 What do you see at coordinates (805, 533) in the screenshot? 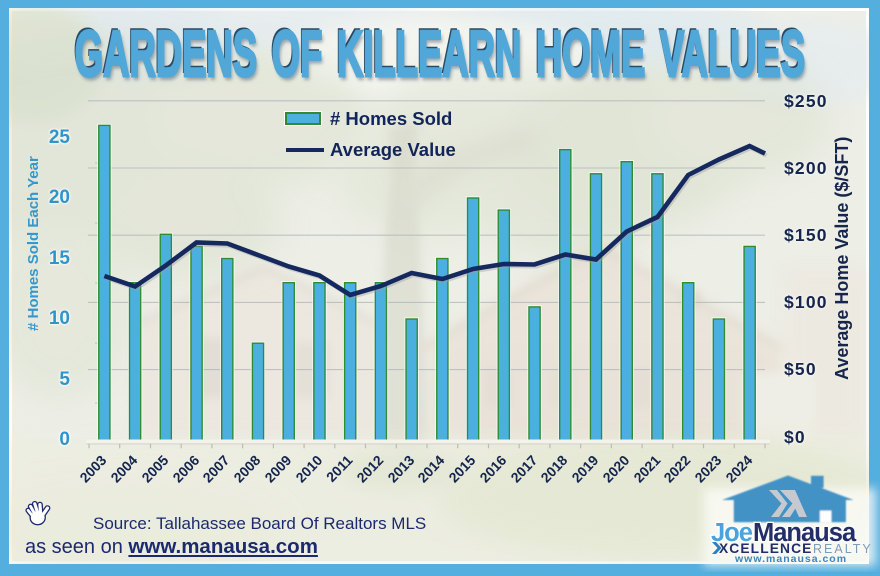
I see `svg-text: Manausa` at bounding box center [805, 533].